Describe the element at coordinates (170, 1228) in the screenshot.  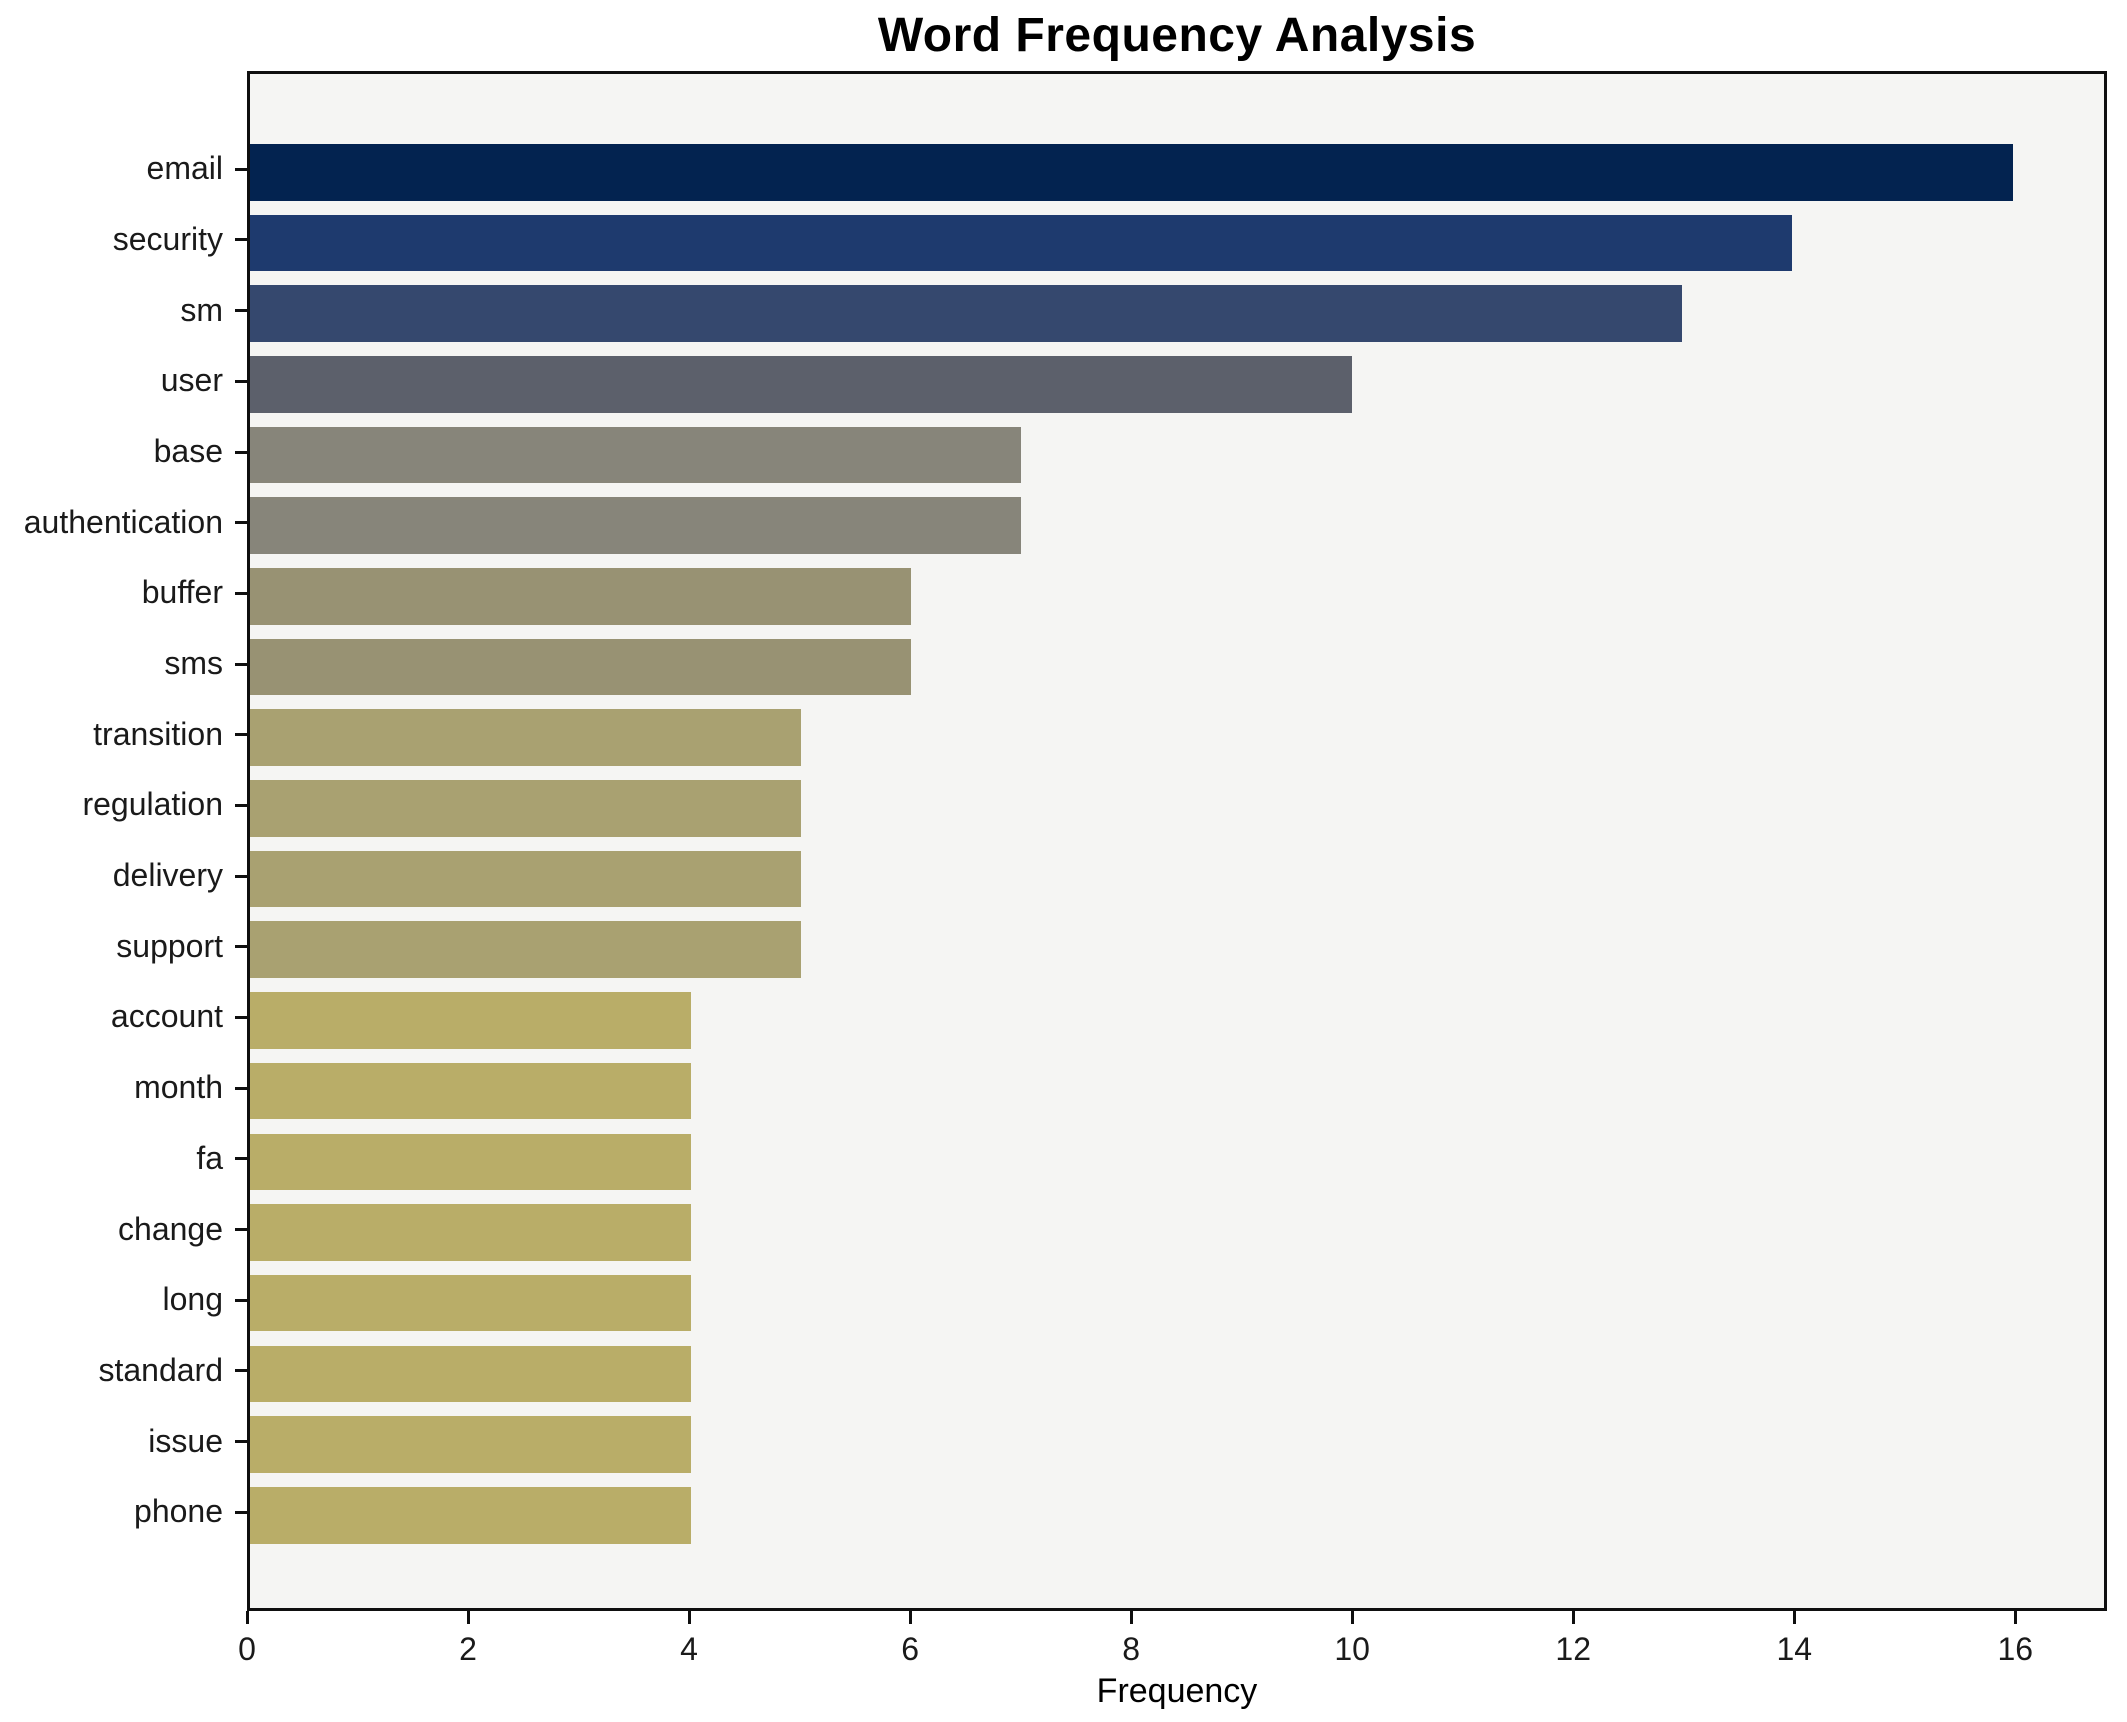
I see `y-tick-label-change: change` at that location.